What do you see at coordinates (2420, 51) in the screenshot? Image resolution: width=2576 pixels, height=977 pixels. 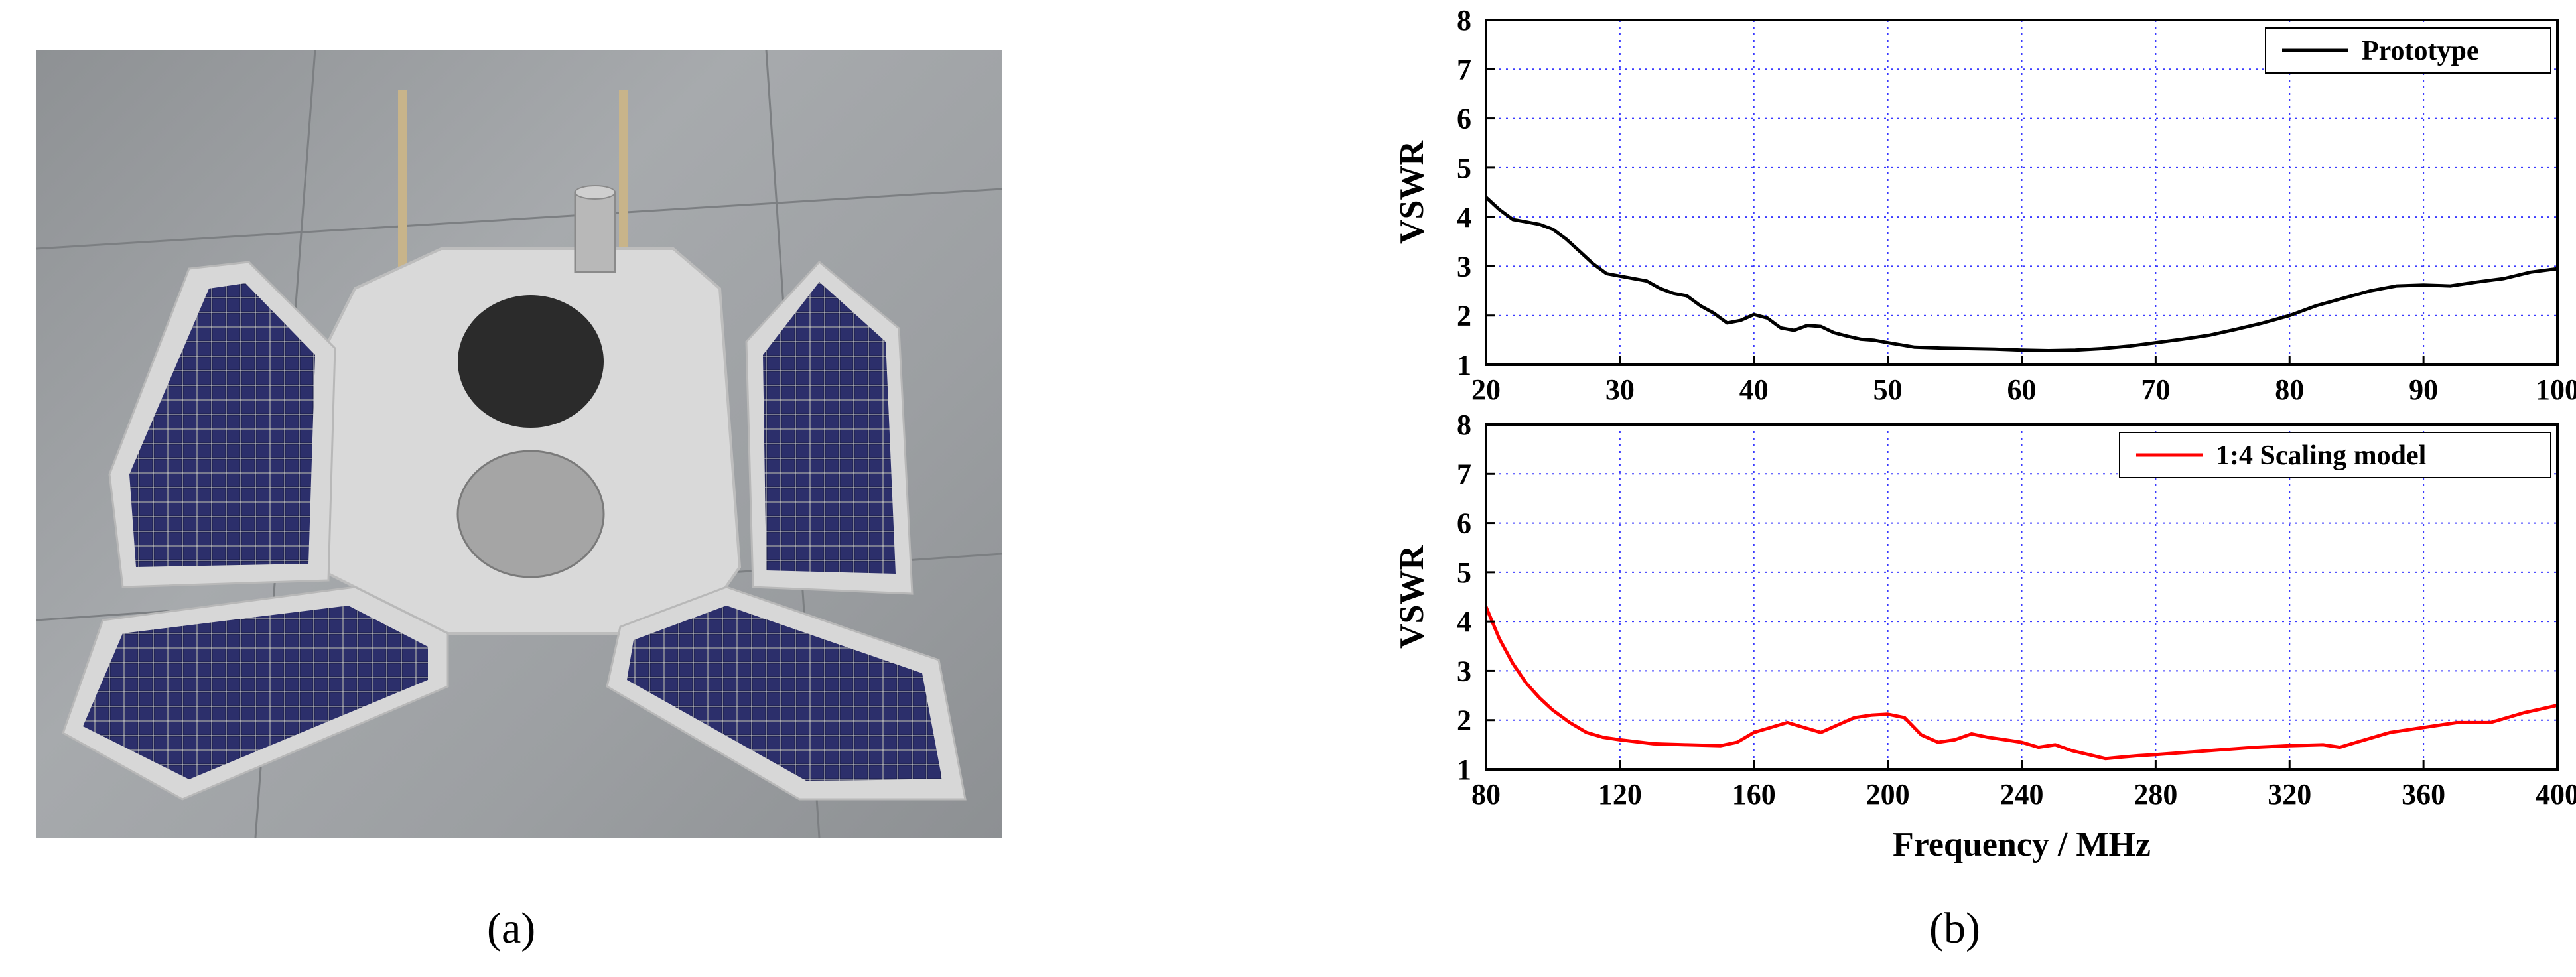 I see `legend-label: Prototype` at bounding box center [2420, 51].